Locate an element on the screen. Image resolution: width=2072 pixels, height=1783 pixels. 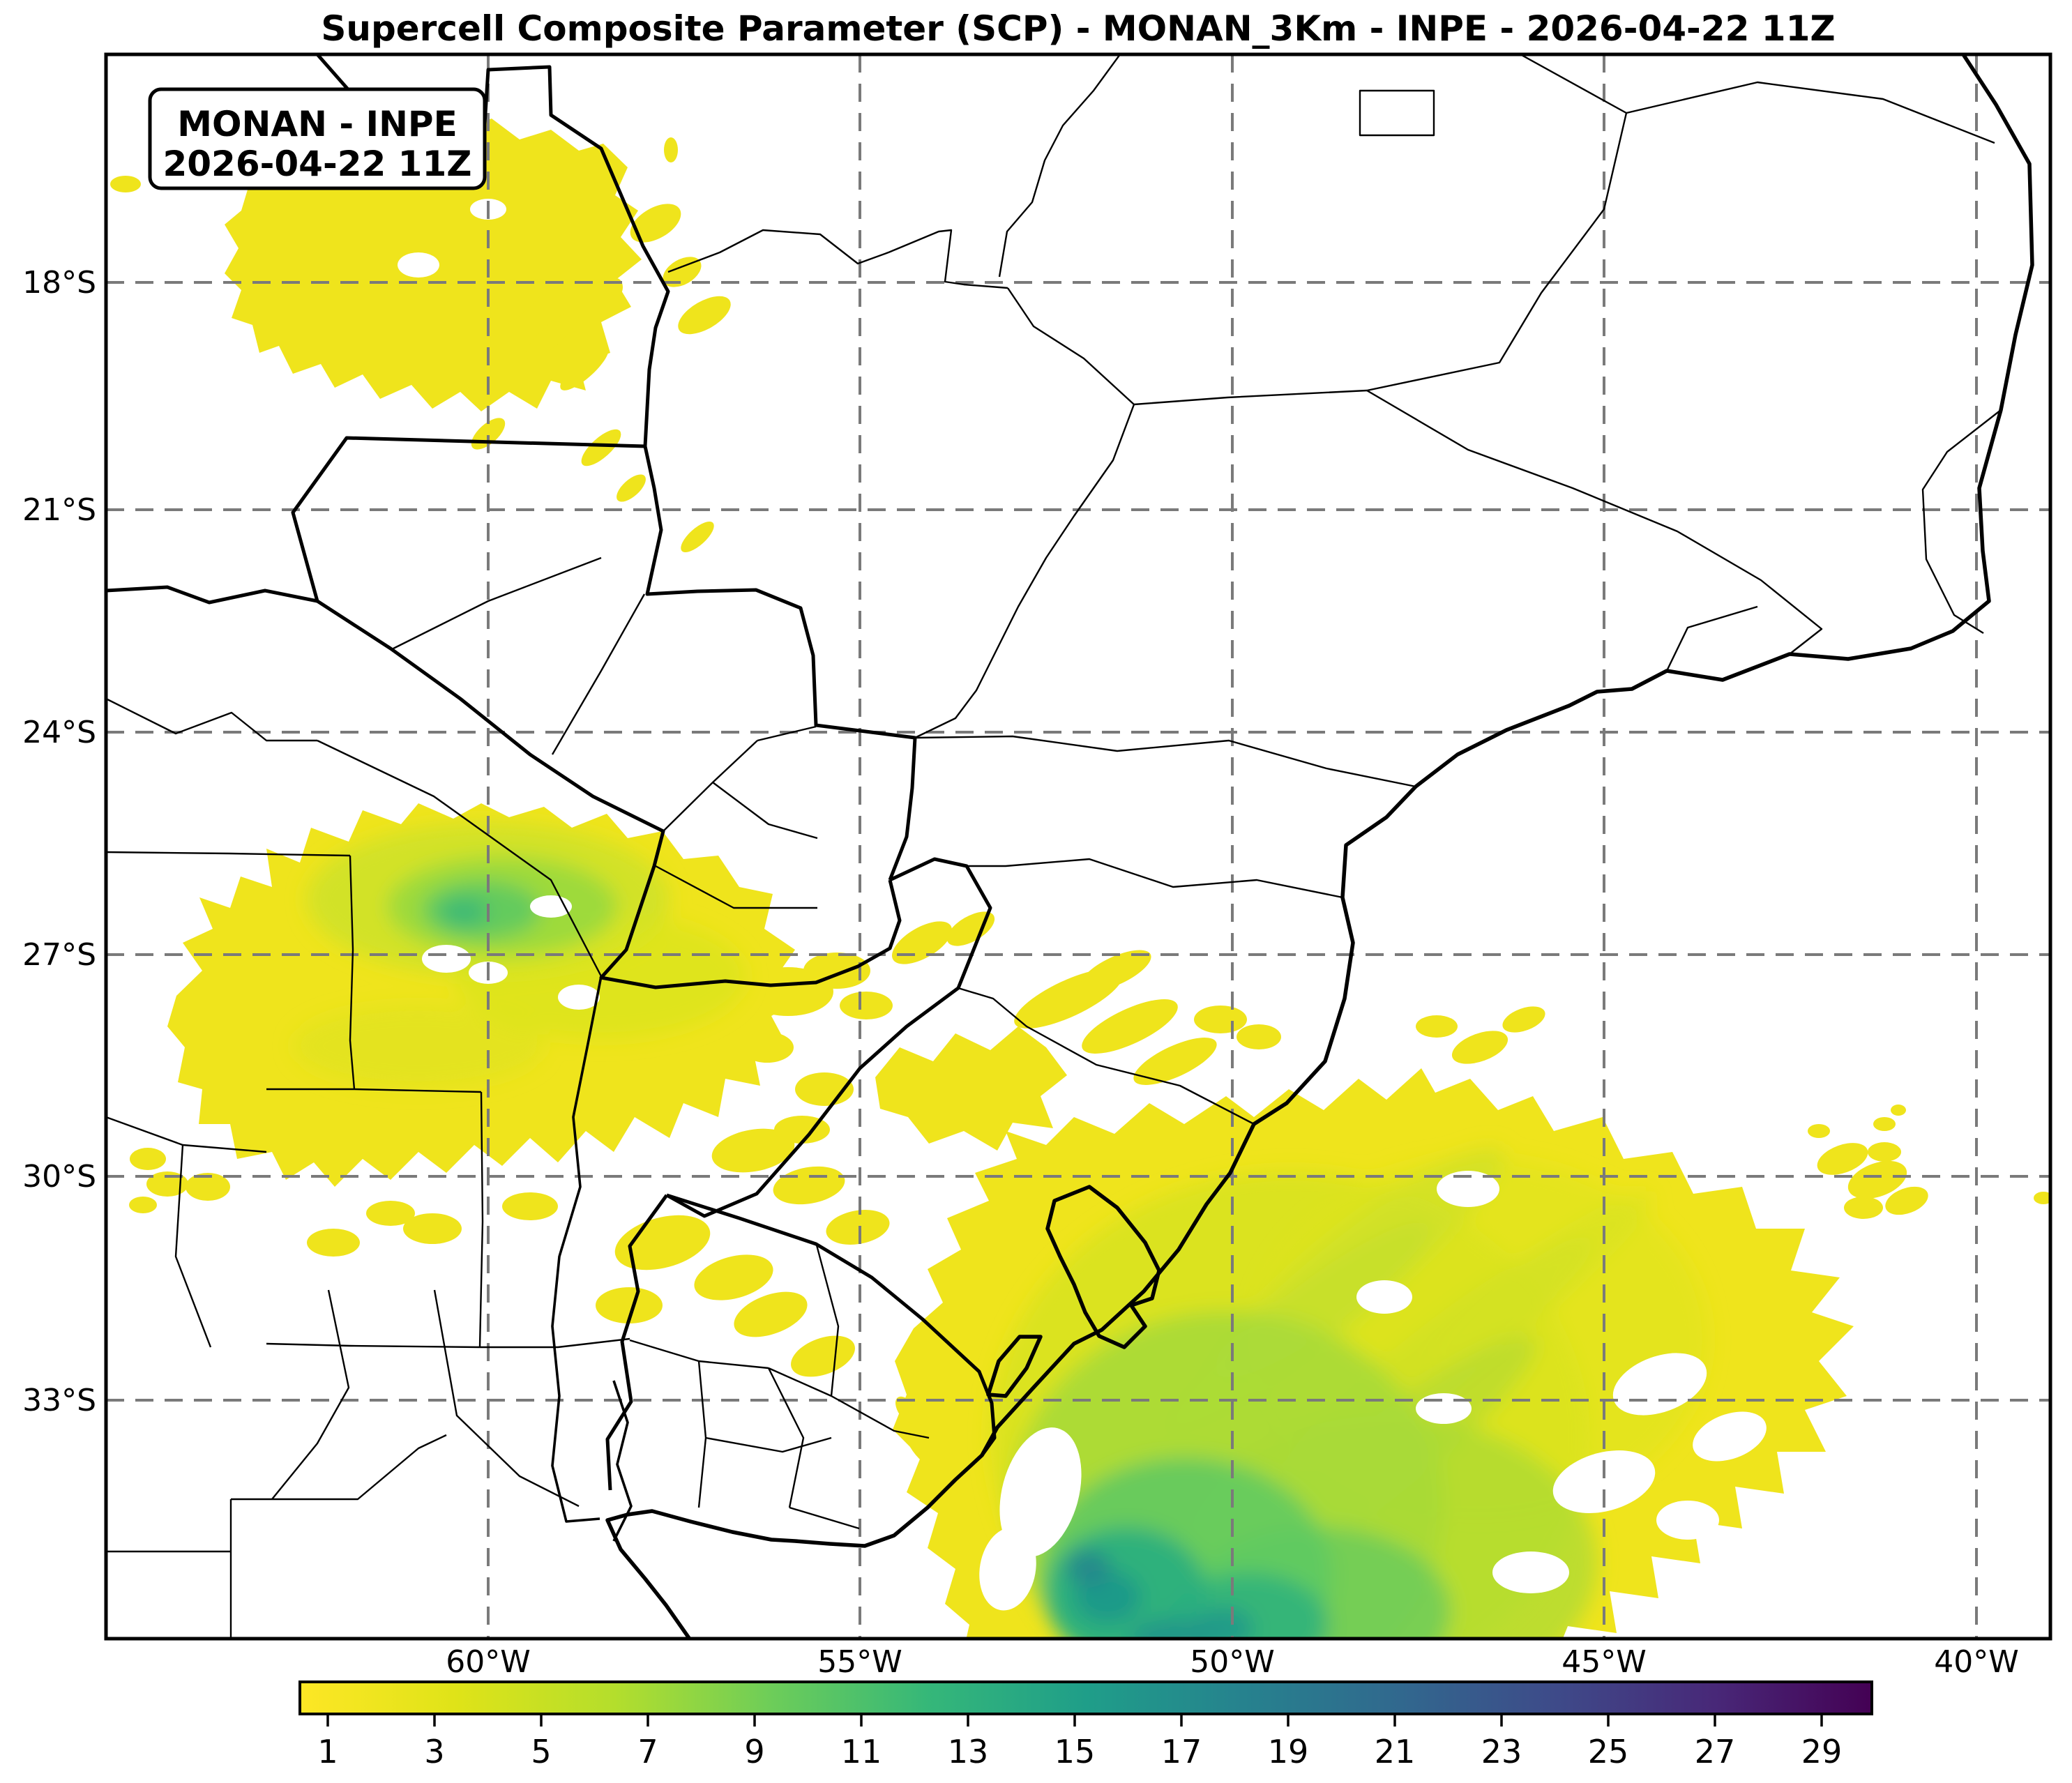
lagoa-dos-patos is located at coordinates (1103, 1267).